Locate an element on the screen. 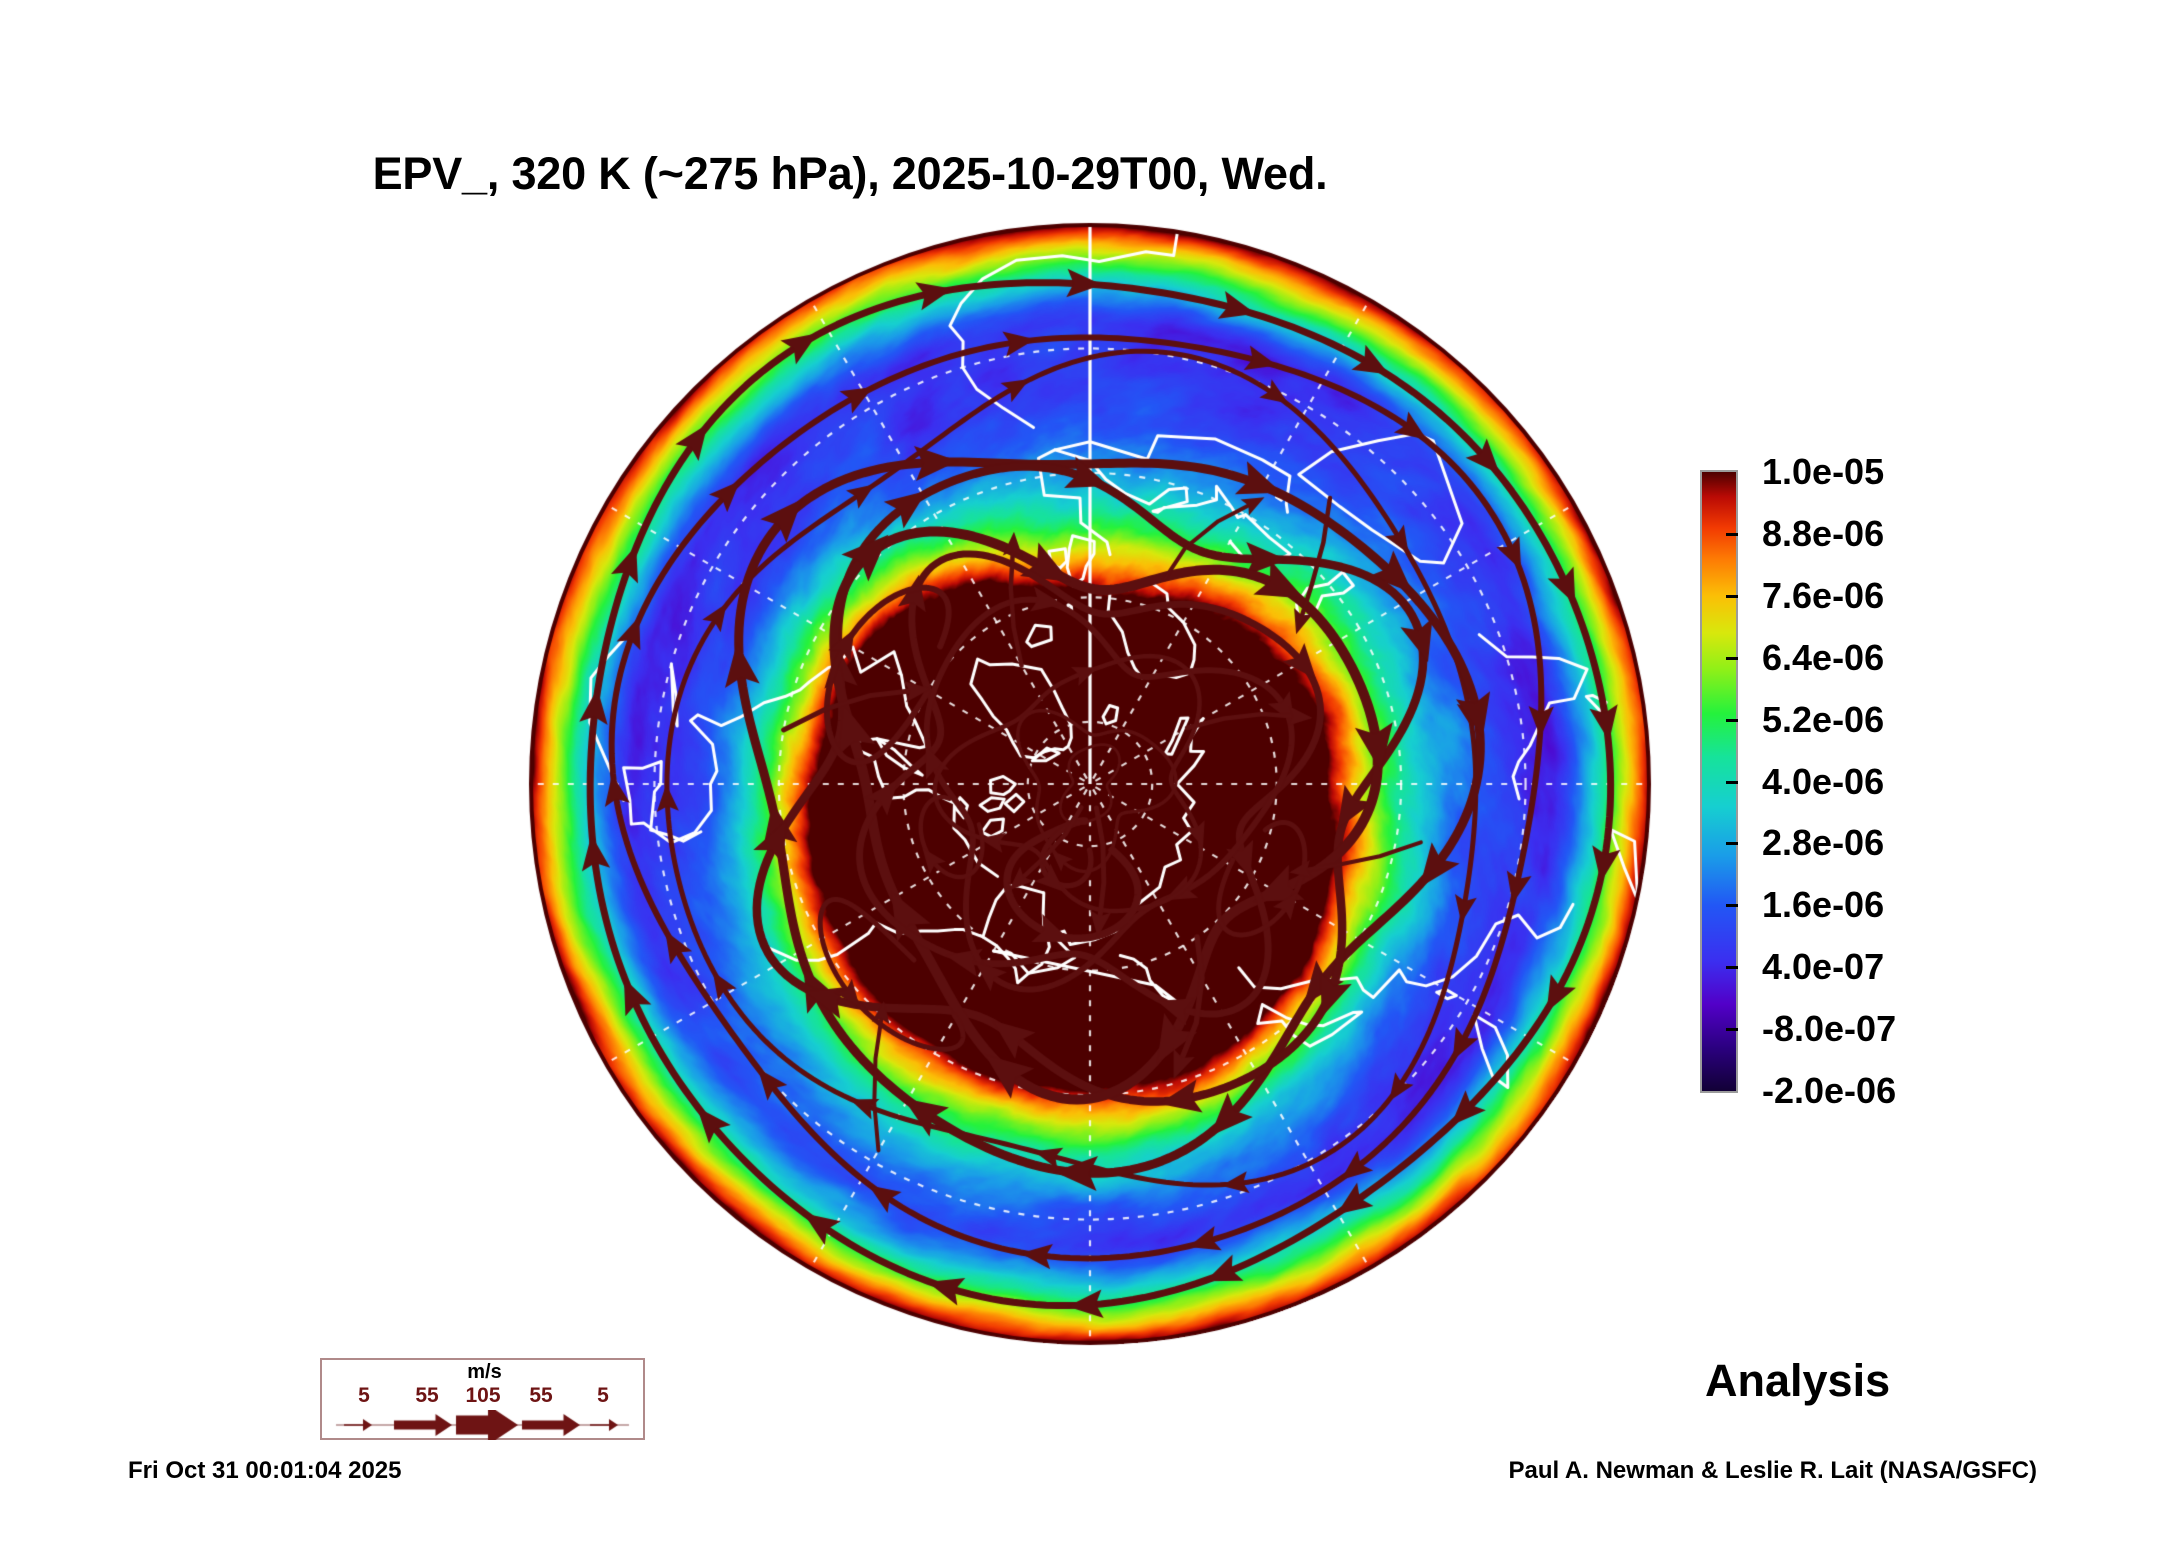 Image resolution: width=2165 pixels, height=1561 pixels. colorbar-tick-label: 2.8e-06 is located at coordinates (1823, 843).